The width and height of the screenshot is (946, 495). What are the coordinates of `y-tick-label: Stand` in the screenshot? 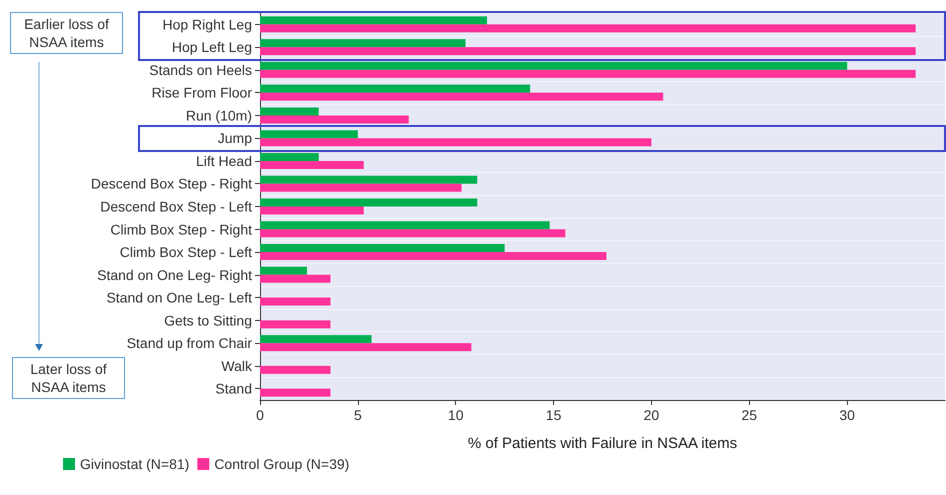 It's located at (233, 388).